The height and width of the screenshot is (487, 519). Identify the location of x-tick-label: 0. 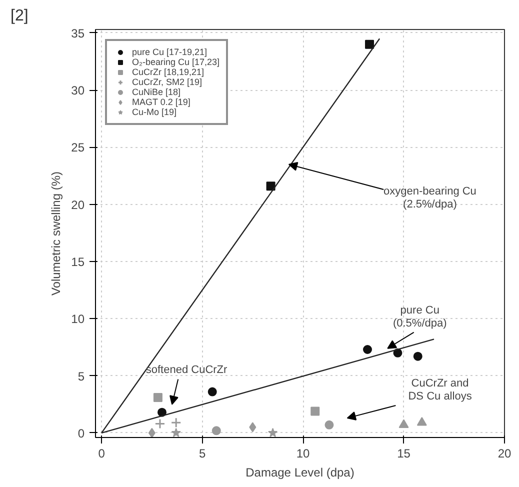
(102, 453).